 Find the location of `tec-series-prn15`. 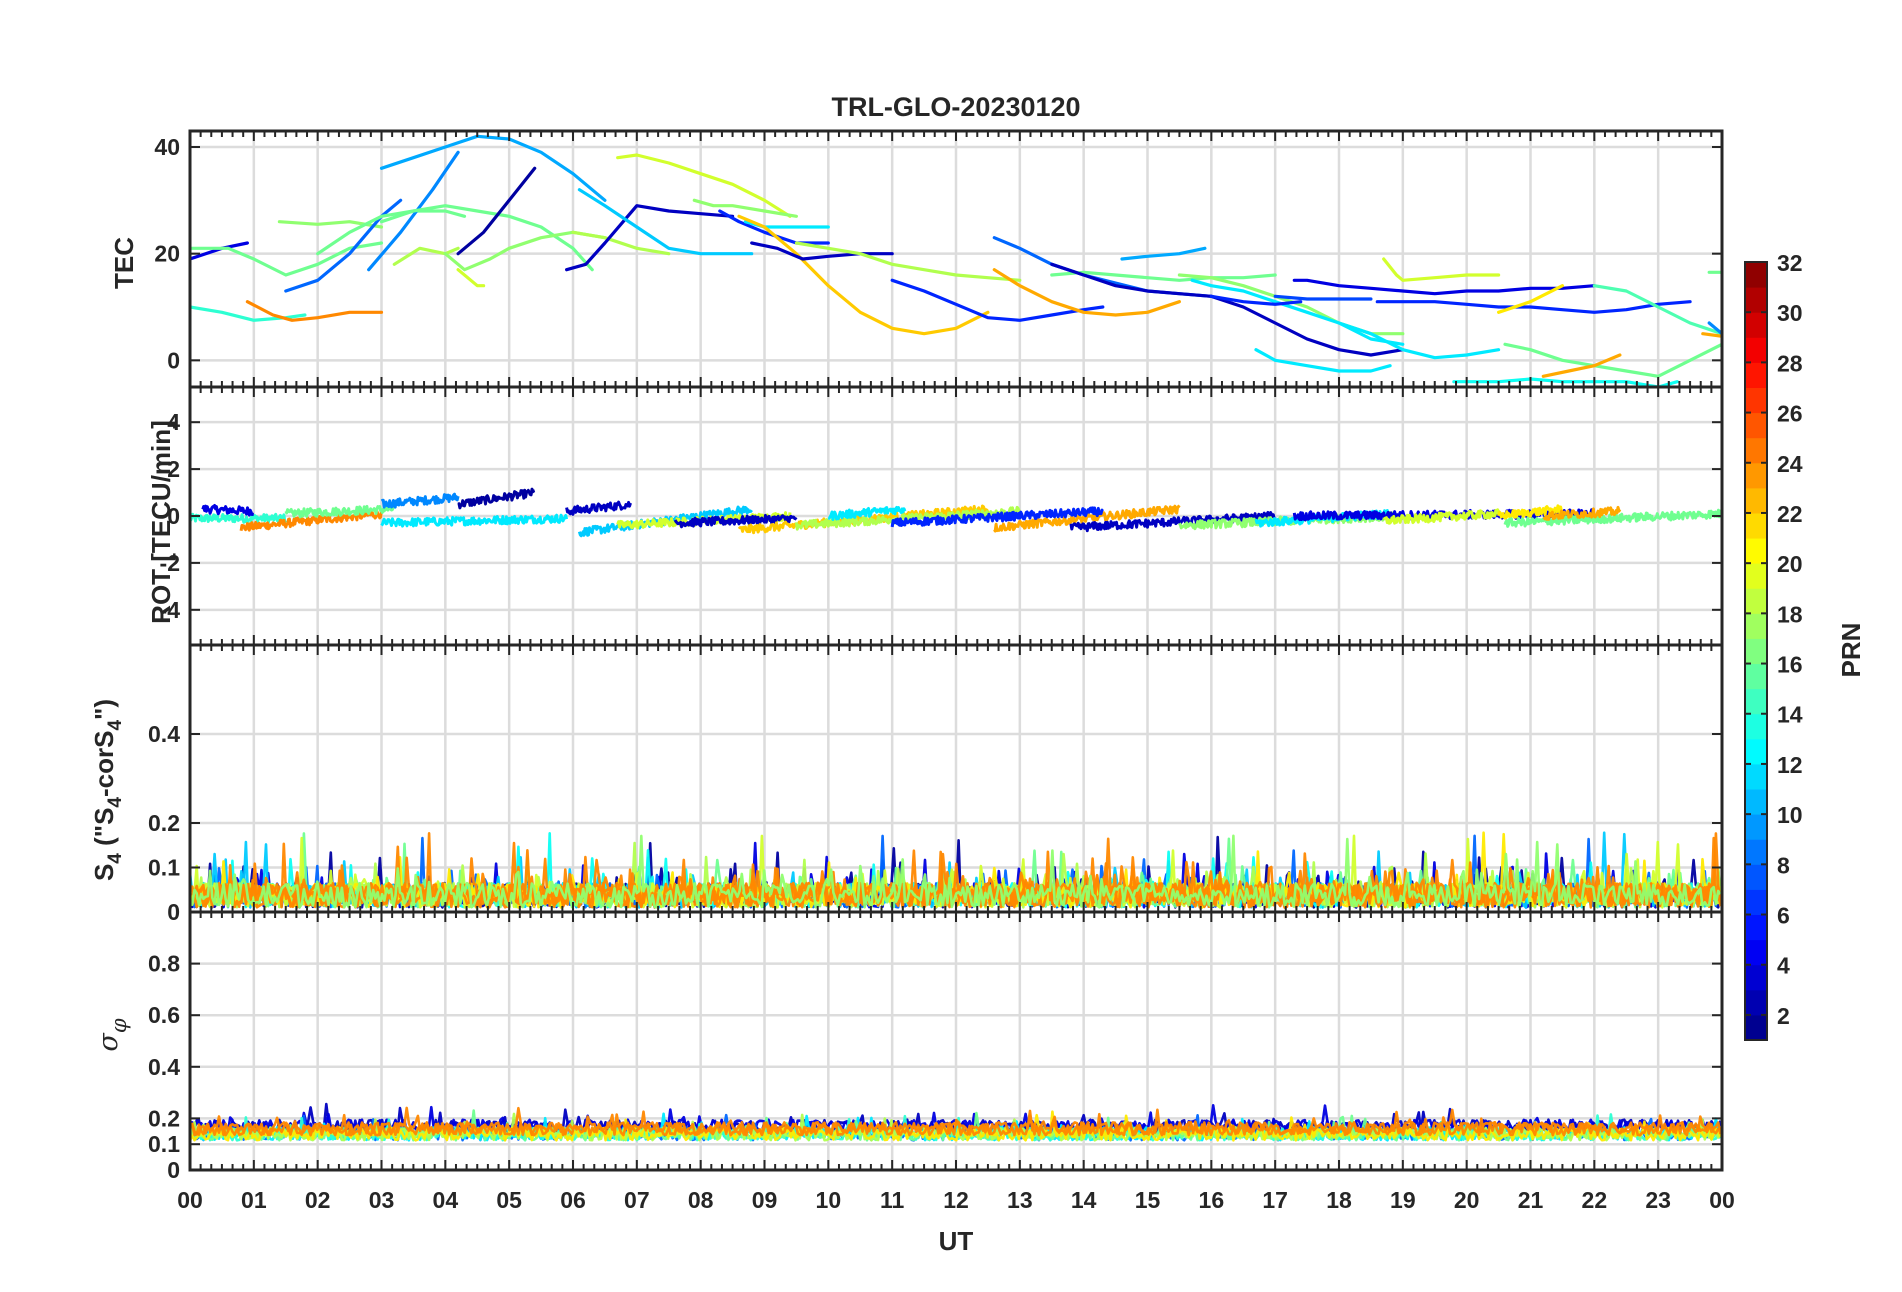

tec-series-prn15 is located at coordinates (1657, 310).